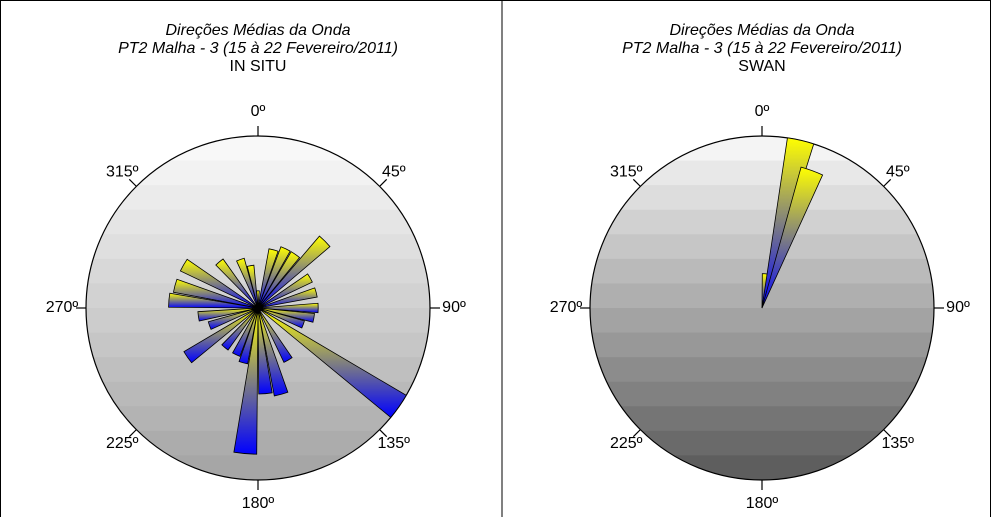 The width and height of the screenshot is (991, 522). I want to click on center-dot, so click(258, 308).